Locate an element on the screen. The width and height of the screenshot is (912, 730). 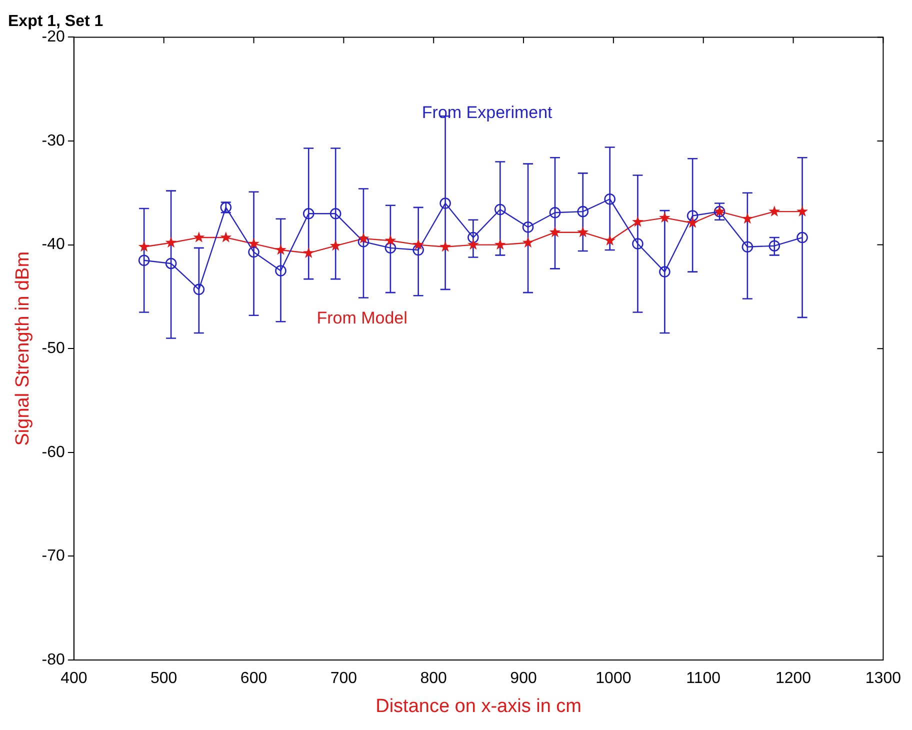
x-tick-label: 900 is located at coordinates (523, 679).